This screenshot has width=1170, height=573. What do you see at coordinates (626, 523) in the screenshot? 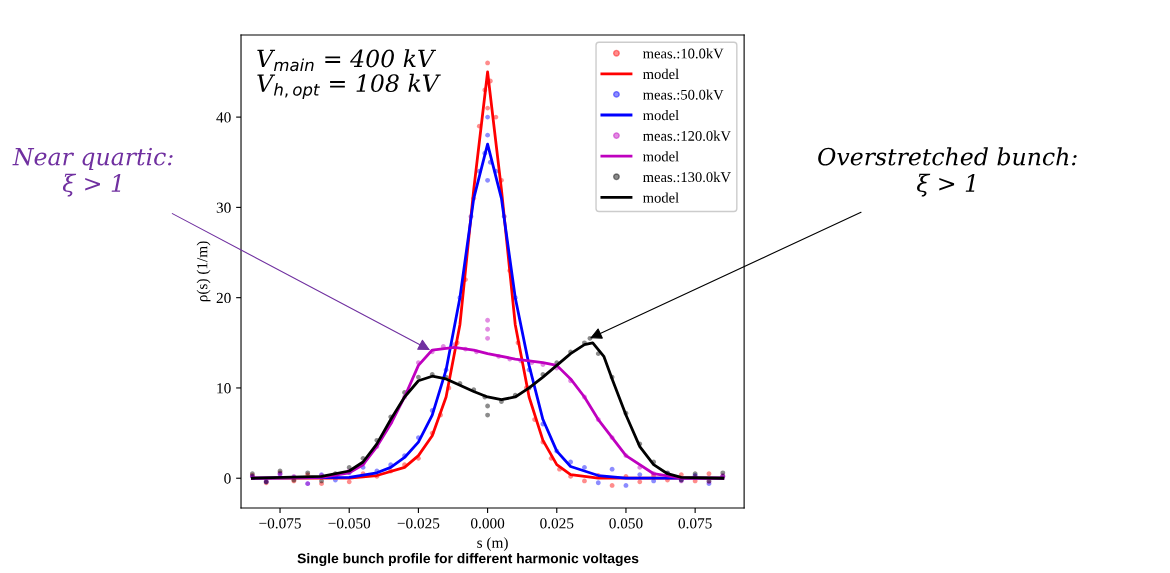
I see `x-tick-label: 0.050` at bounding box center [626, 523].